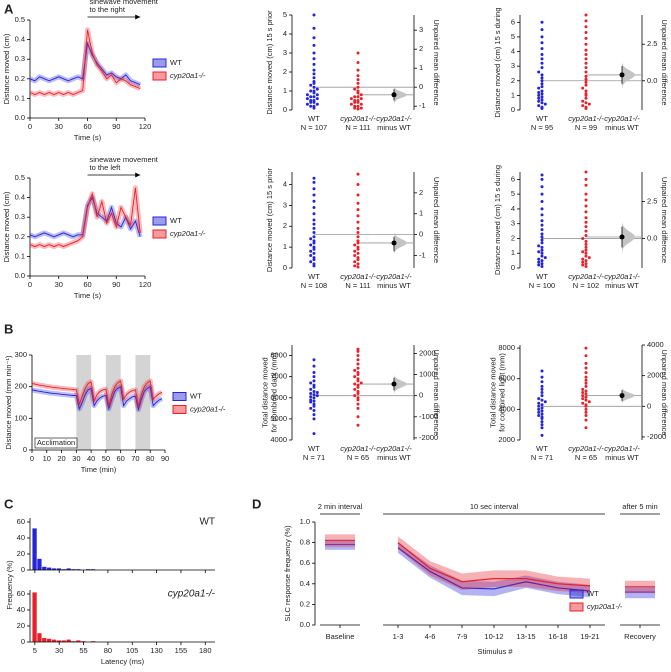  What do you see at coordinates (497, 220) in the screenshot?
I see `y-axis-label: Distance moved (cm) 15 s during` at bounding box center [497, 220].